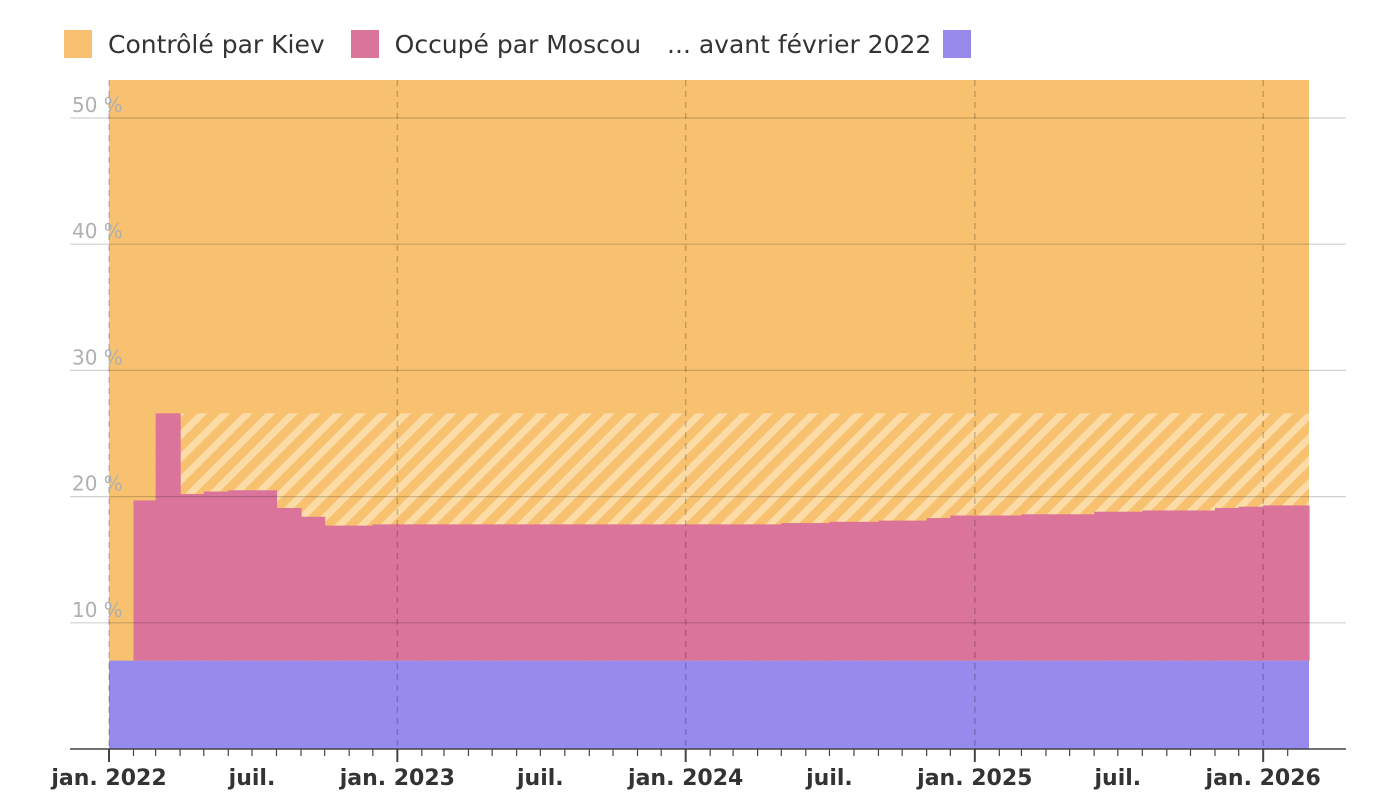  What do you see at coordinates (957, 44) in the screenshot?
I see `legend-swatch-before-2022` at bounding box center [957, 44].